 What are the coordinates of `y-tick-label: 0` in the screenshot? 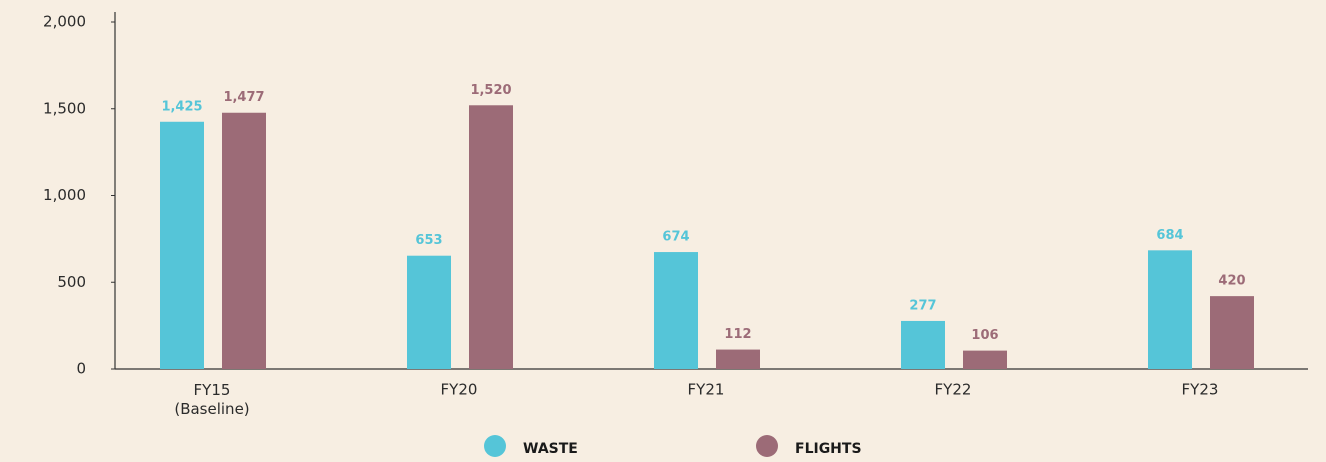 It's located at (81, 369).